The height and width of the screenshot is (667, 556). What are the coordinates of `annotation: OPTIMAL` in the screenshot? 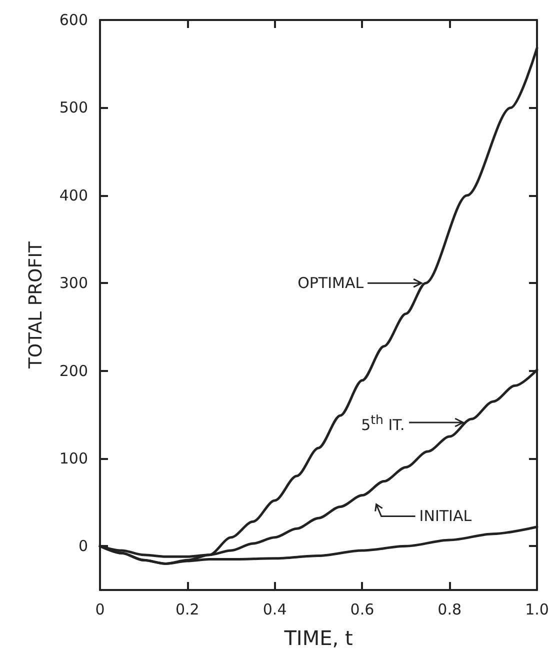 It's located at (331, 283).